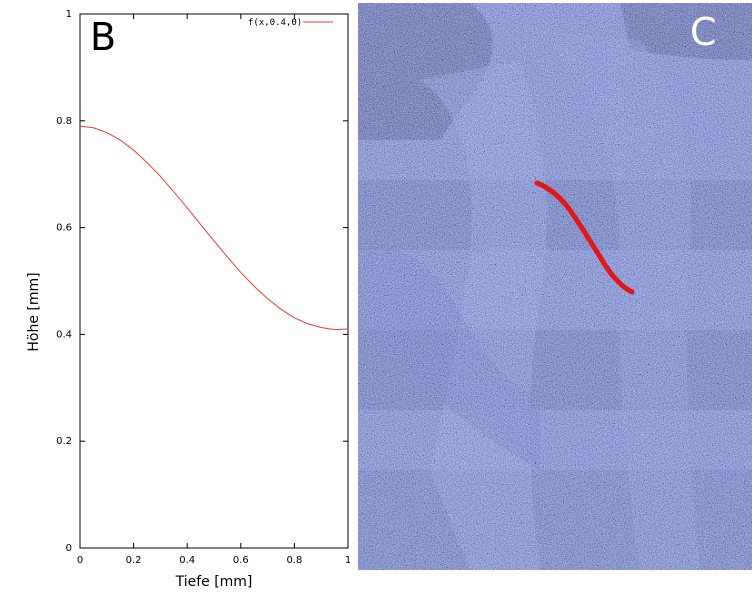 This screenshot has width=755, height=600. What do you see at coordinates (69, 548) in the screenshot?
I see `y-tick-label: 0` at bounding box center [69, 548].